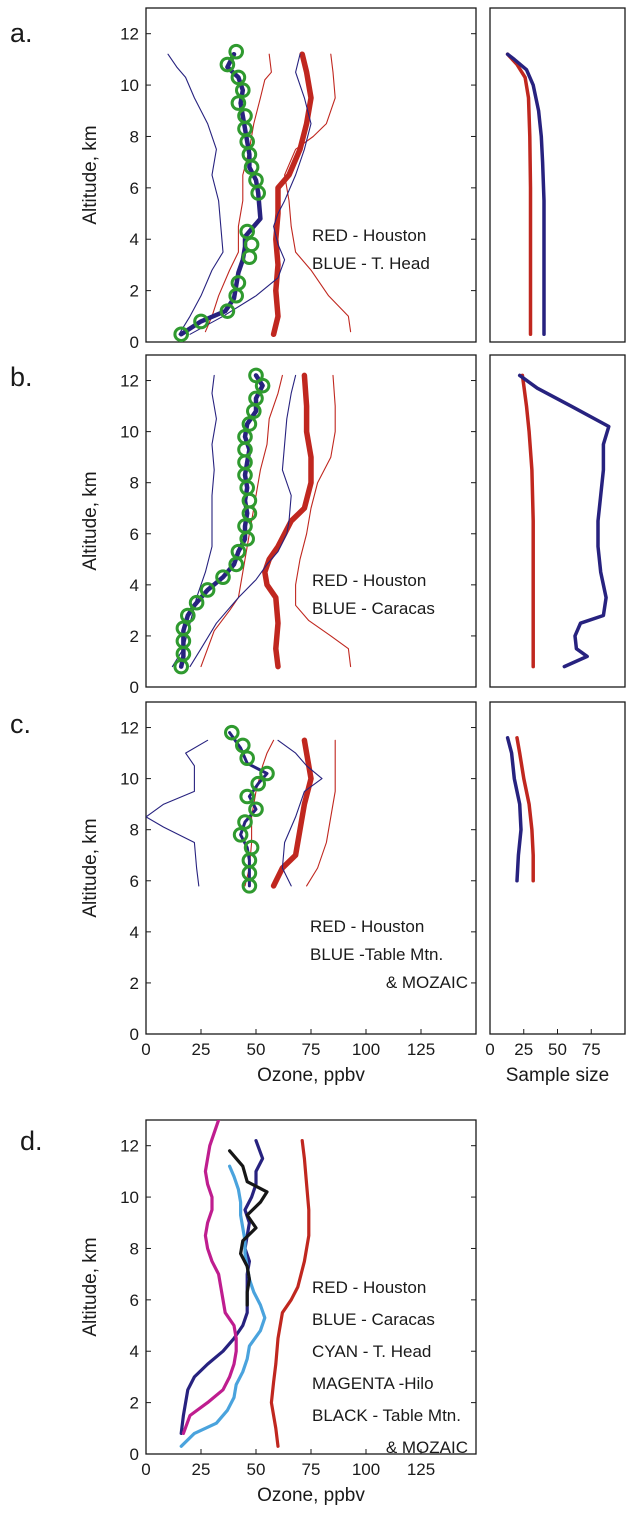 The image size is (632, 1516). I want to click on legend-entry: CYAN - T. Head, so click(371, 1351).